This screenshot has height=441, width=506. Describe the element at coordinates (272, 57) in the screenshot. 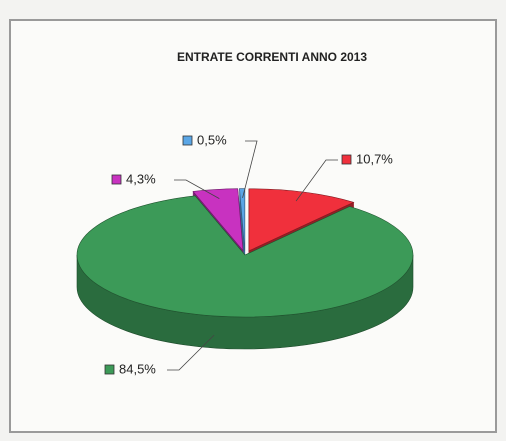

I see `chart-title: ENTRATE CORRENTI ANNO 2013` at that location.